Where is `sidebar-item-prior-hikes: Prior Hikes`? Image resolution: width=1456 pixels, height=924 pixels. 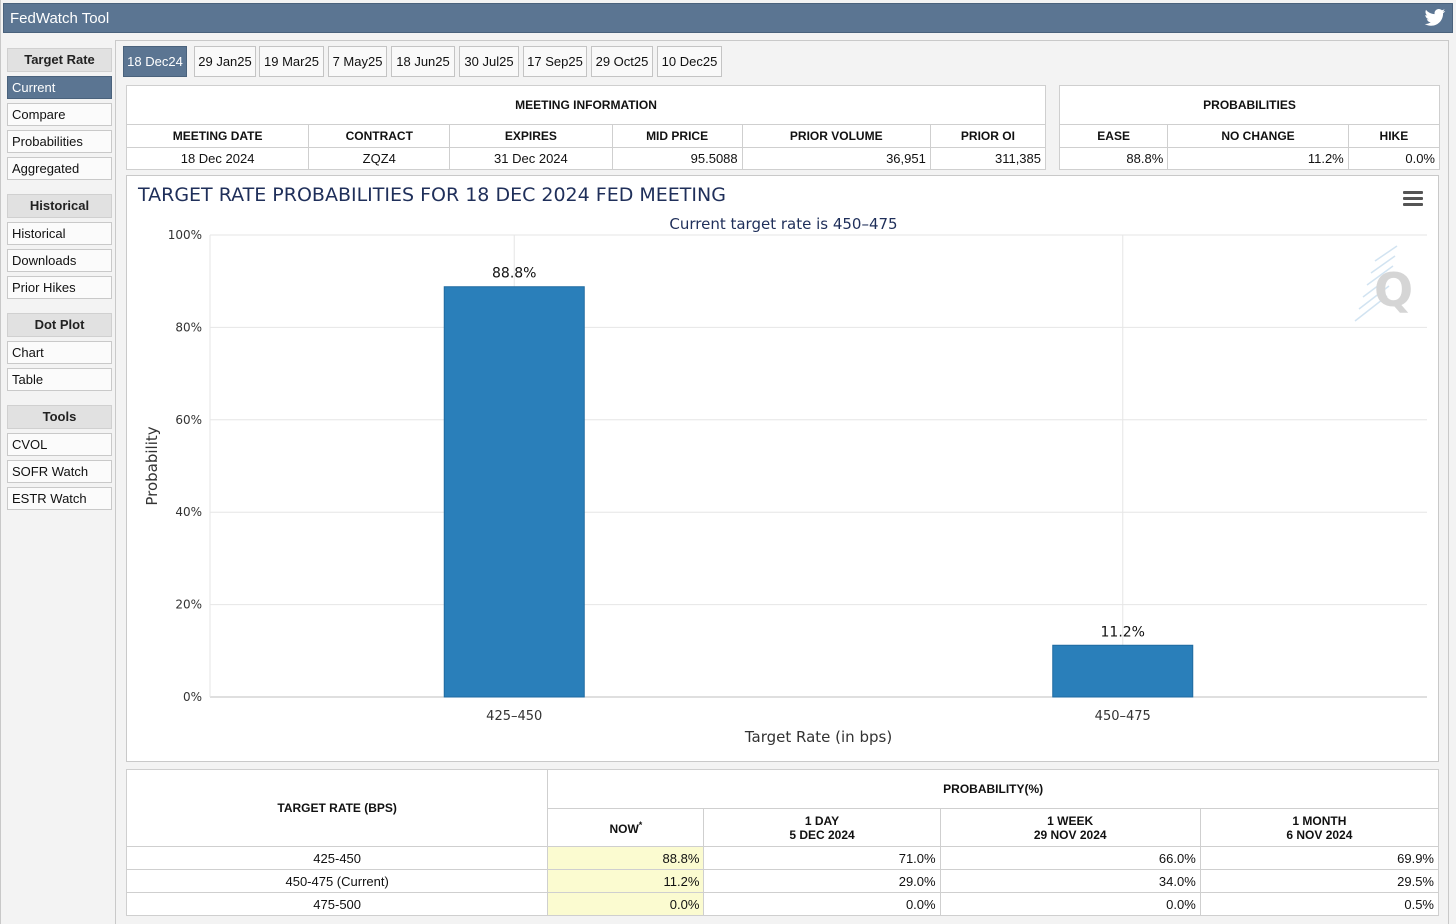
sidebar-item-prior-hikes: Prior Hikes is located at coordinates (59, 287).